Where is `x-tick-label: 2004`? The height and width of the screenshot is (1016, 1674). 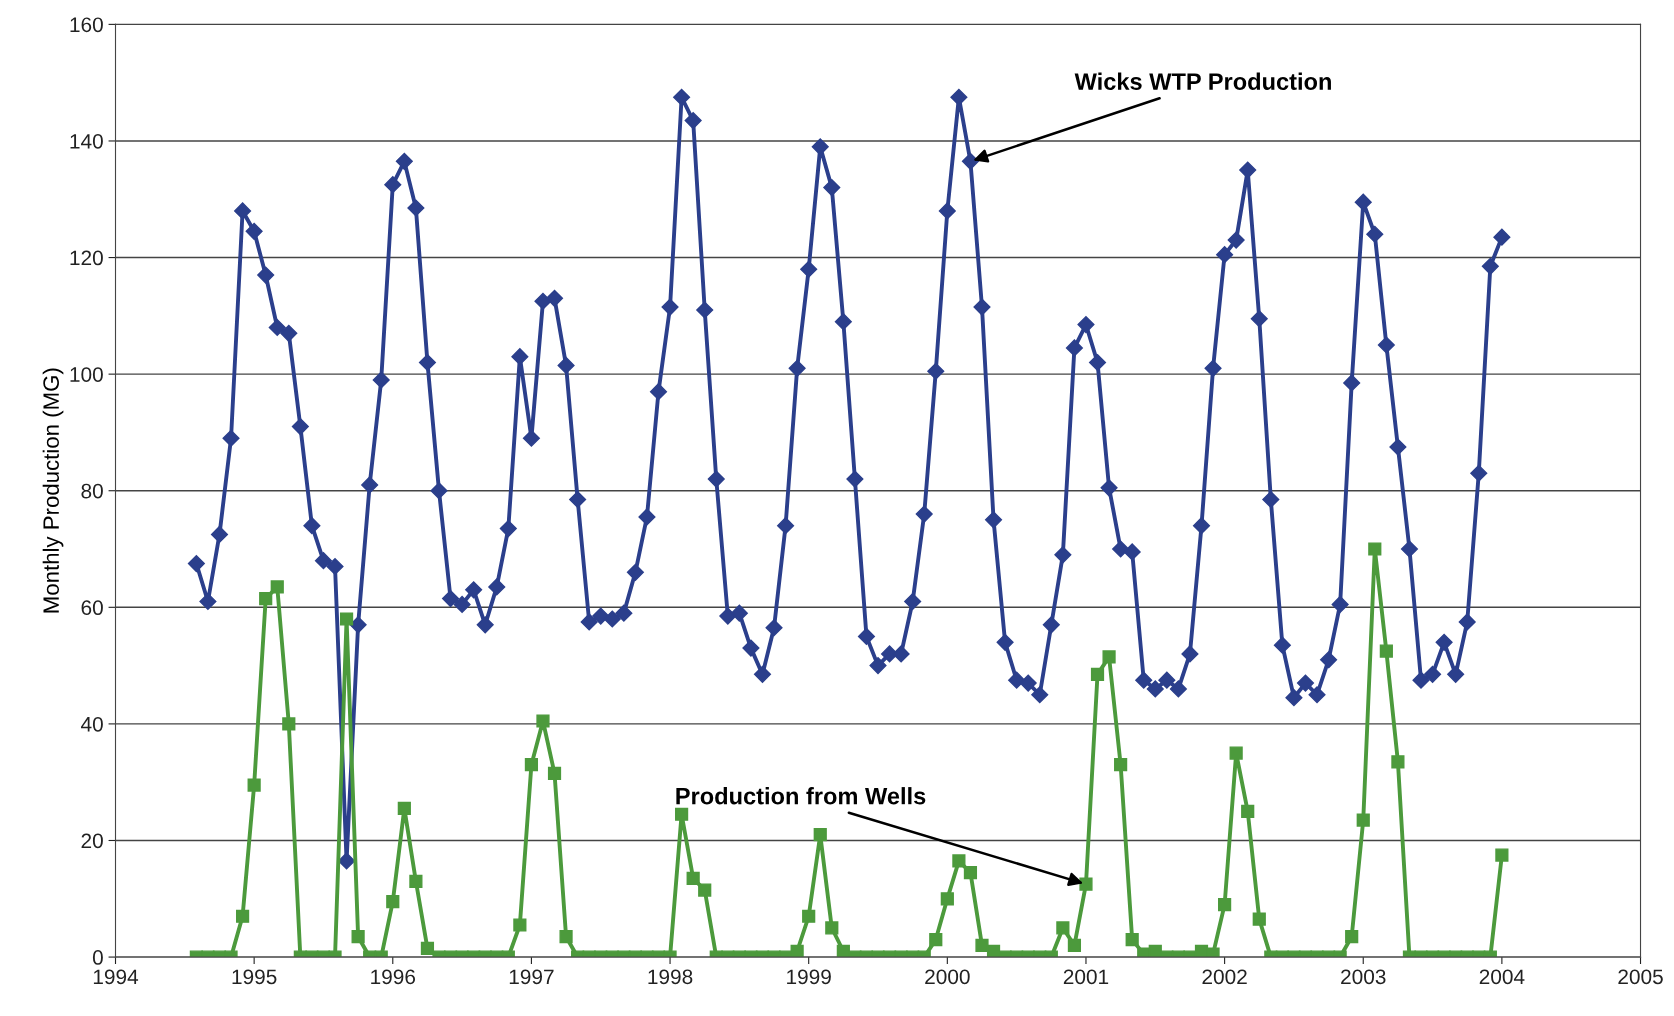 x-tick-label: 2004 is located at coordinates (1502, 977).